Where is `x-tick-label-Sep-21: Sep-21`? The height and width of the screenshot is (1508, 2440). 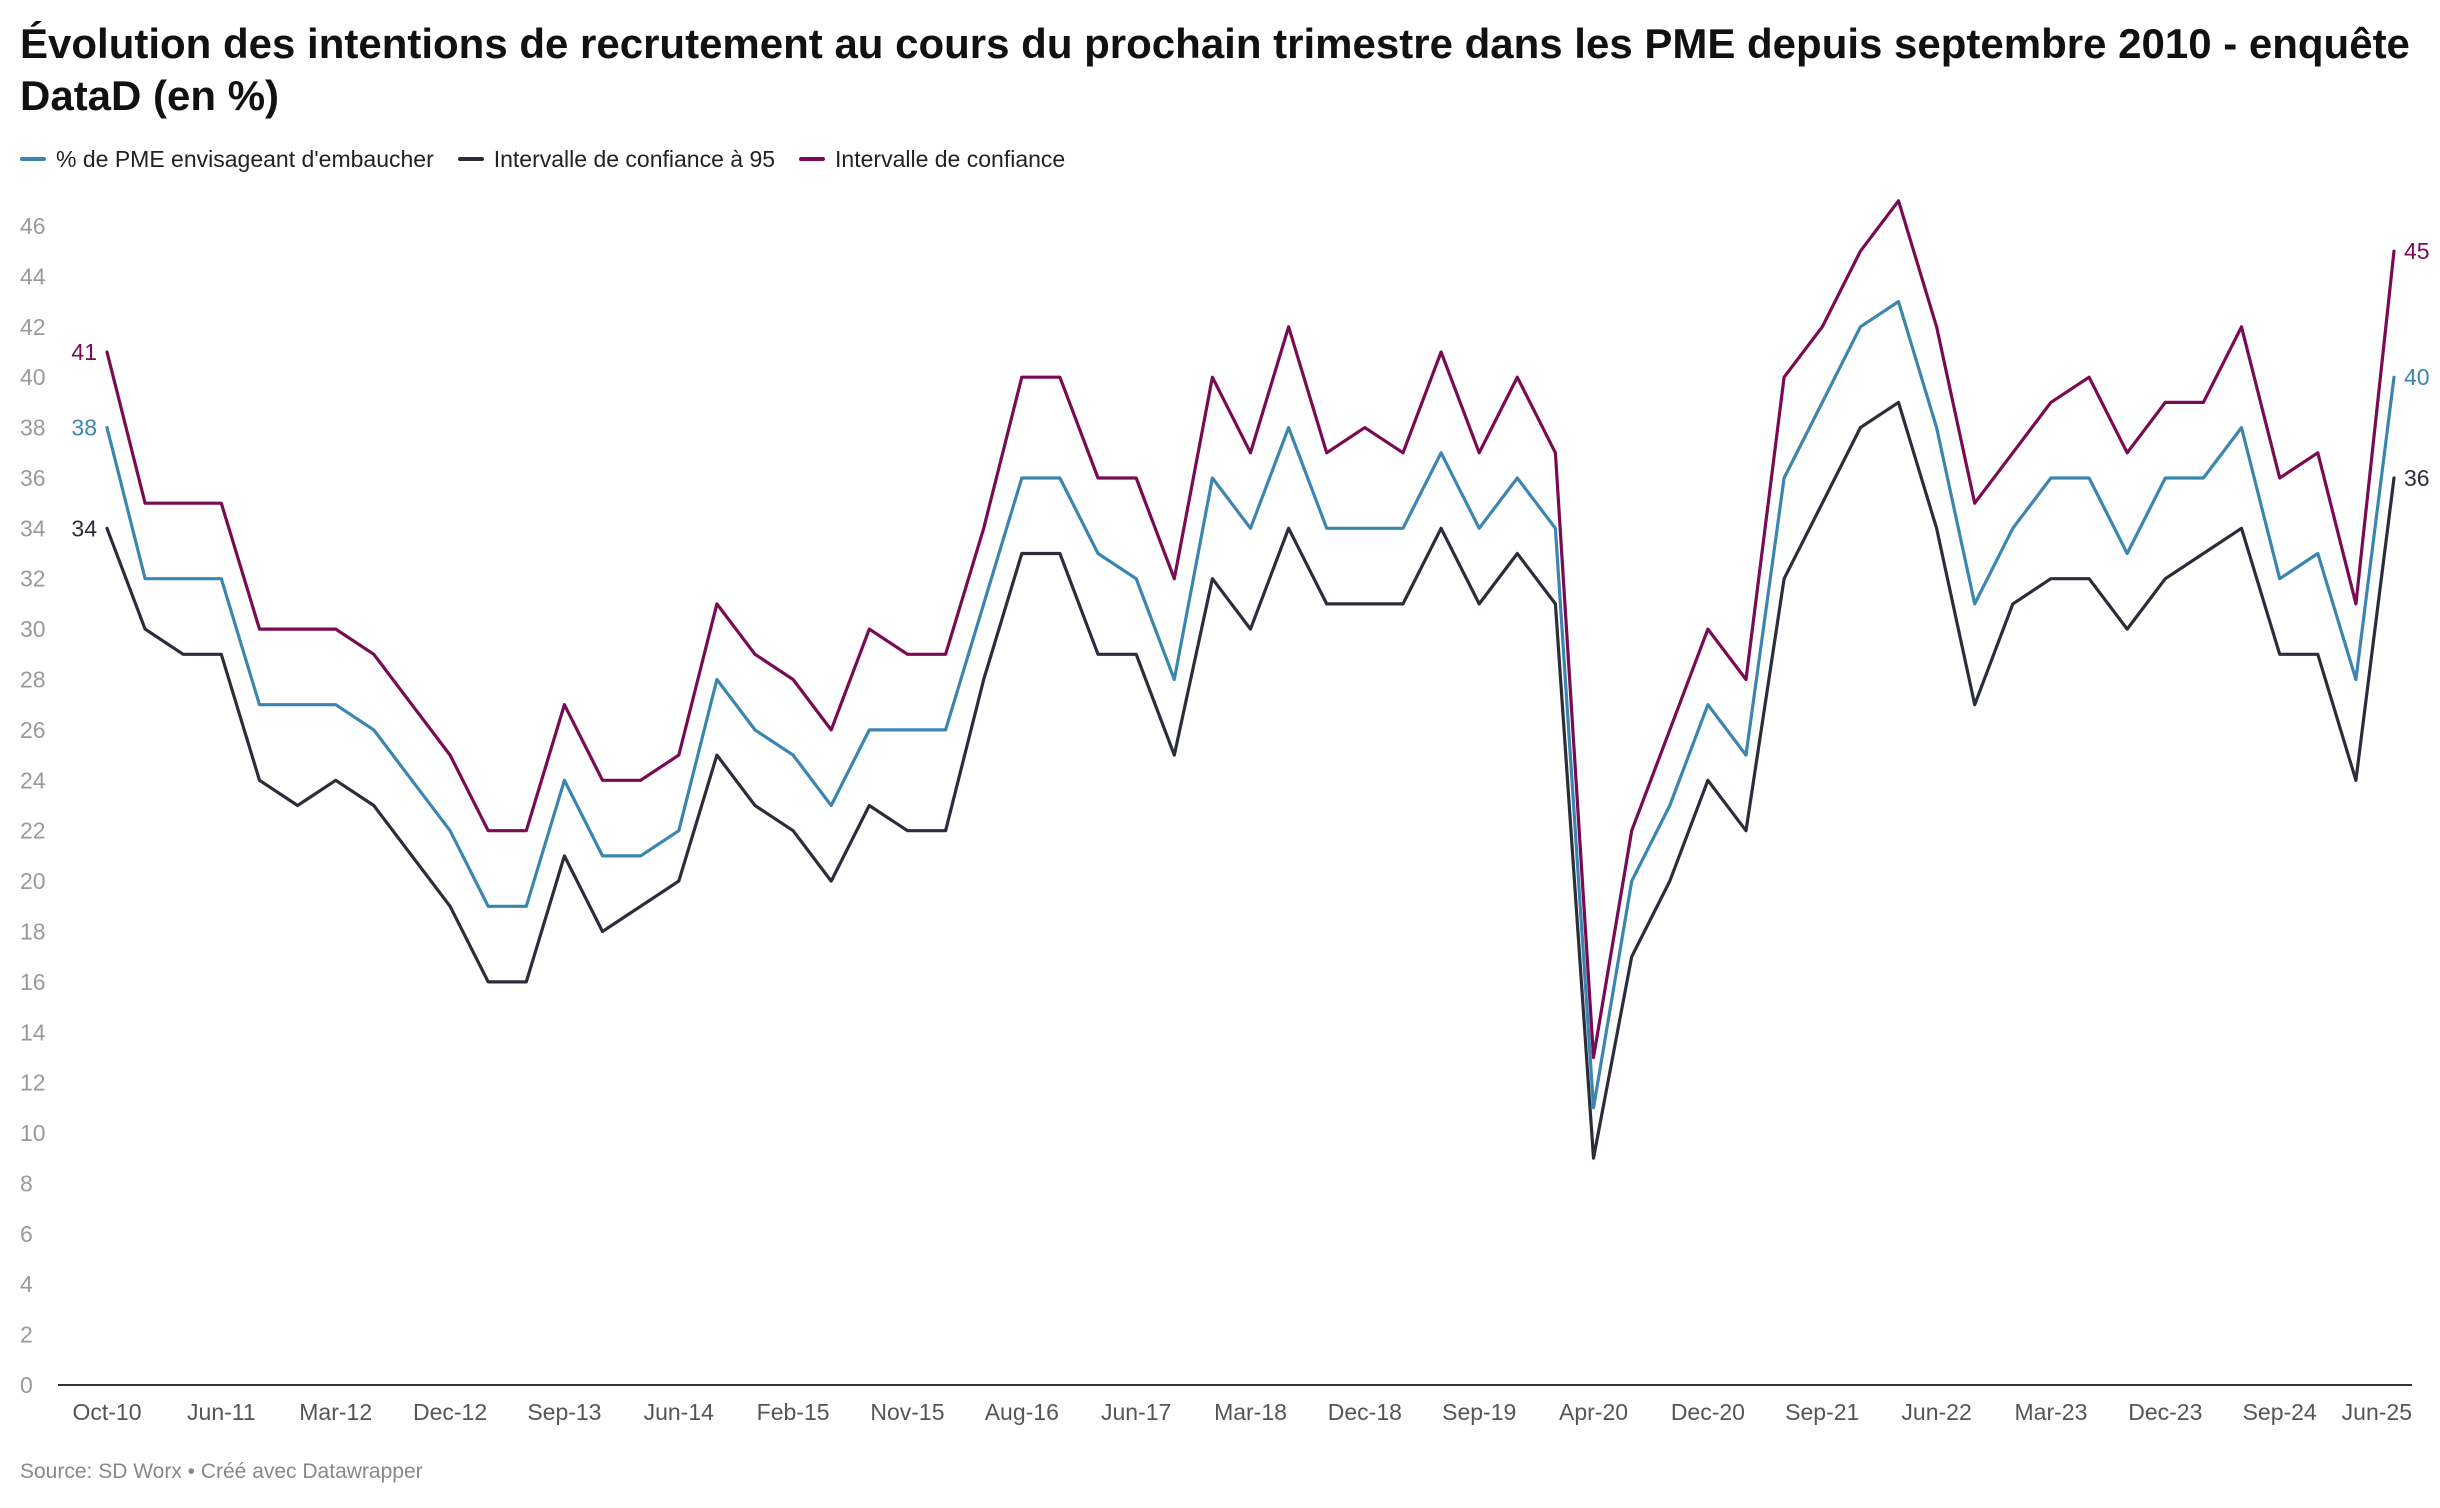 x-tick-label-Sep-21: Sep-21 is located at coordinates (1822, 1412).